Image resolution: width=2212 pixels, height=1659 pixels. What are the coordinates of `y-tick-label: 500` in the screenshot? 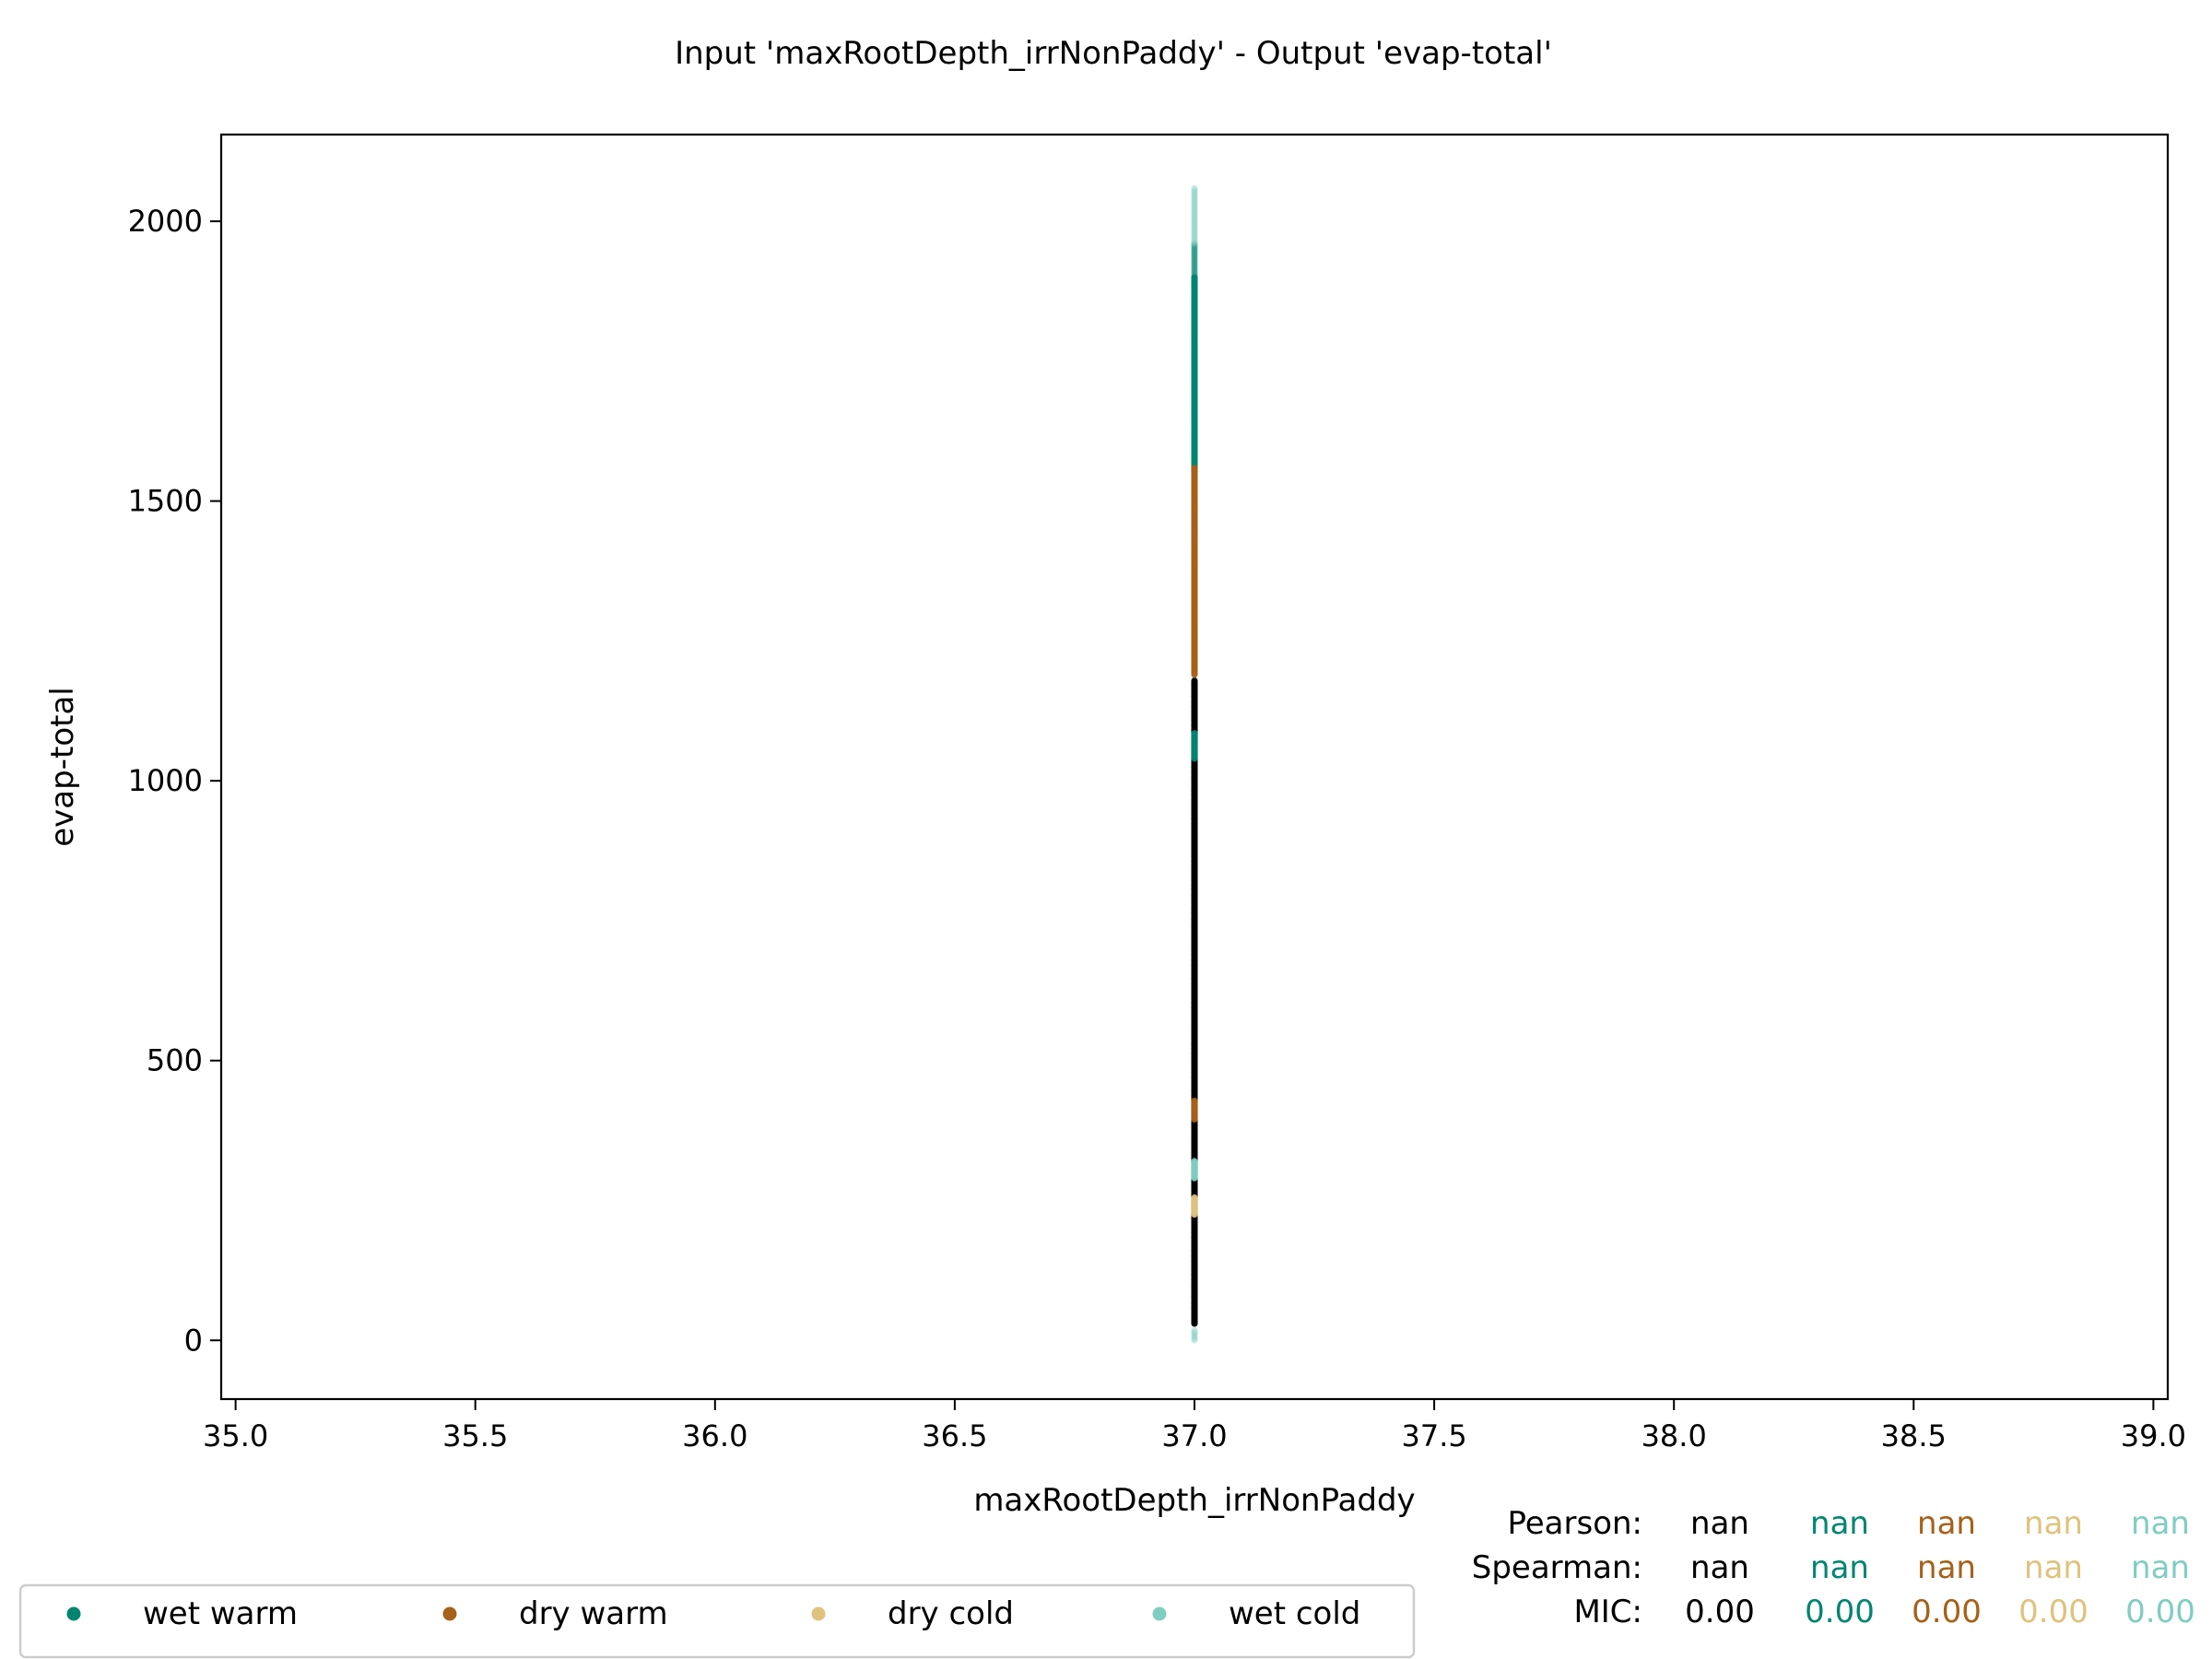 It's located at (175, 1060).